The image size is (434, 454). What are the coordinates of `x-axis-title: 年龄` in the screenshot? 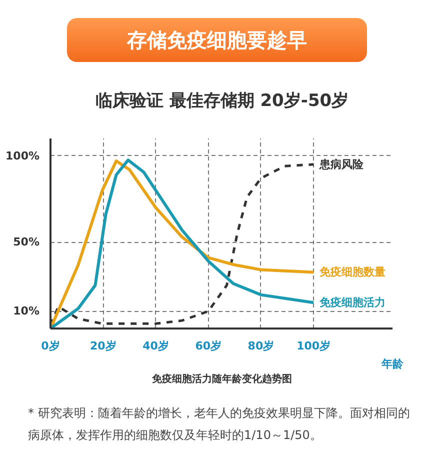 It's located at (392, 364).